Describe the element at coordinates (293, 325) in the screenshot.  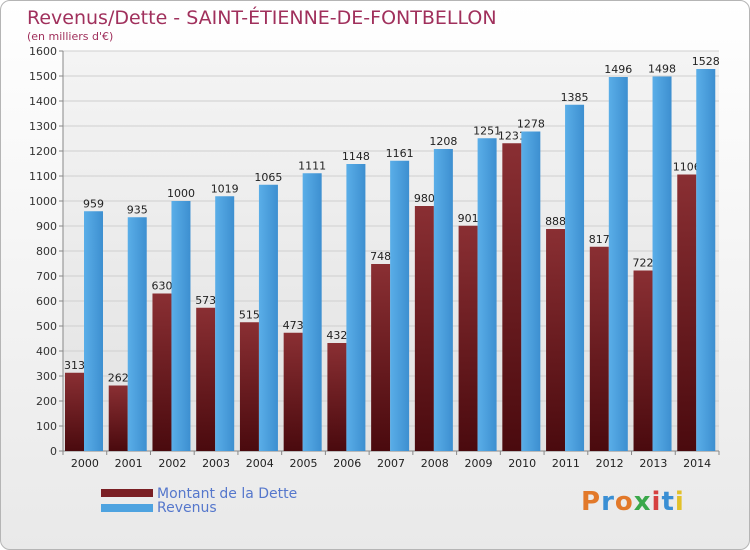
I see `data-label: 473` at that location.